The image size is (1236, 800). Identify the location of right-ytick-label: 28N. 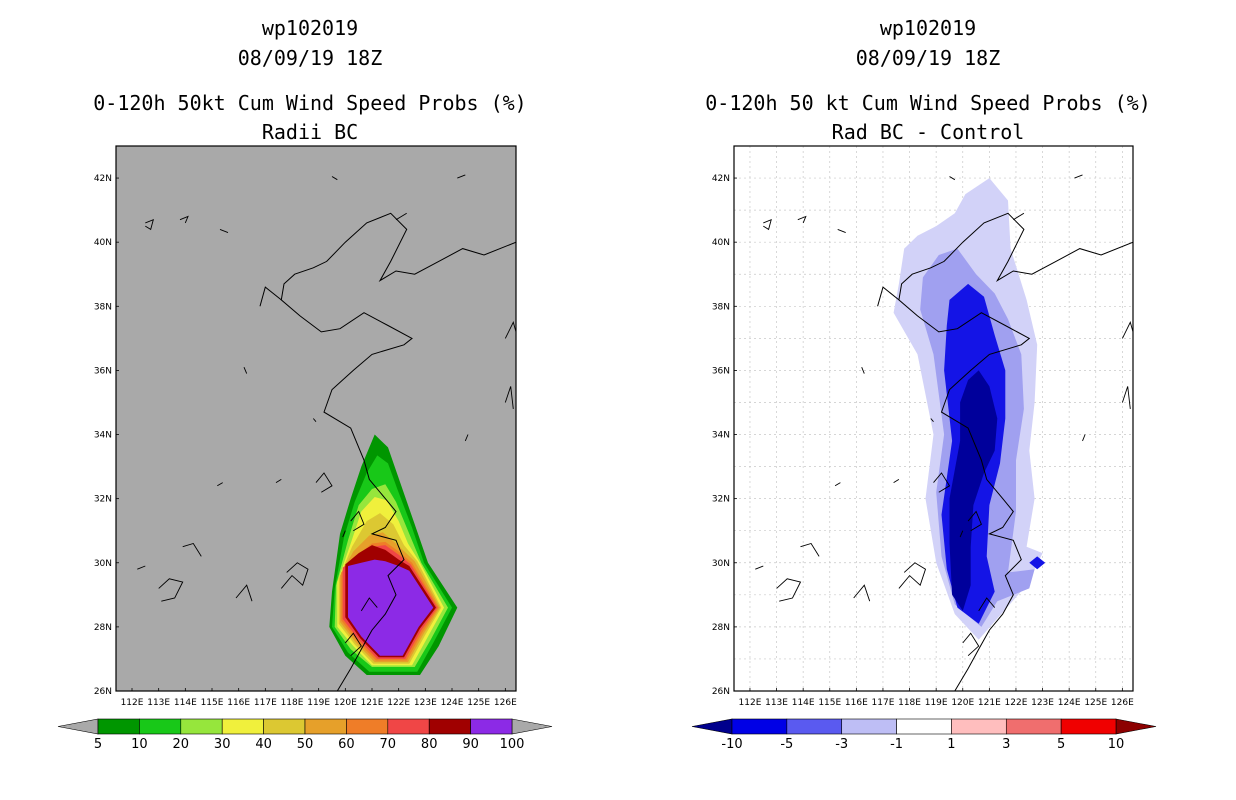
(721, 628).